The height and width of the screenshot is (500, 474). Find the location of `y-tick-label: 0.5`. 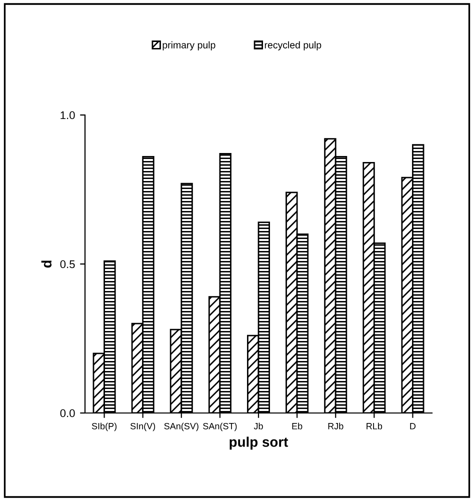

y-tick-label: 0.5 is located at coordinates (67, 264).